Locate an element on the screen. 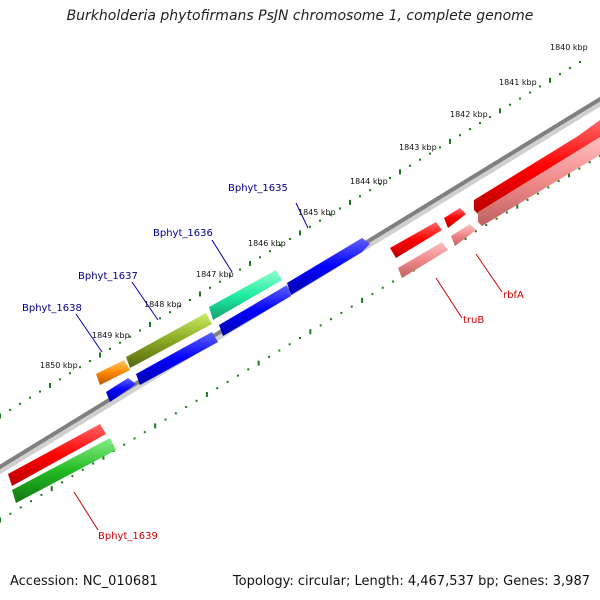 The image size is (600, 600). ruler-label: 1842 kbp is located at coordinates (469, 114).